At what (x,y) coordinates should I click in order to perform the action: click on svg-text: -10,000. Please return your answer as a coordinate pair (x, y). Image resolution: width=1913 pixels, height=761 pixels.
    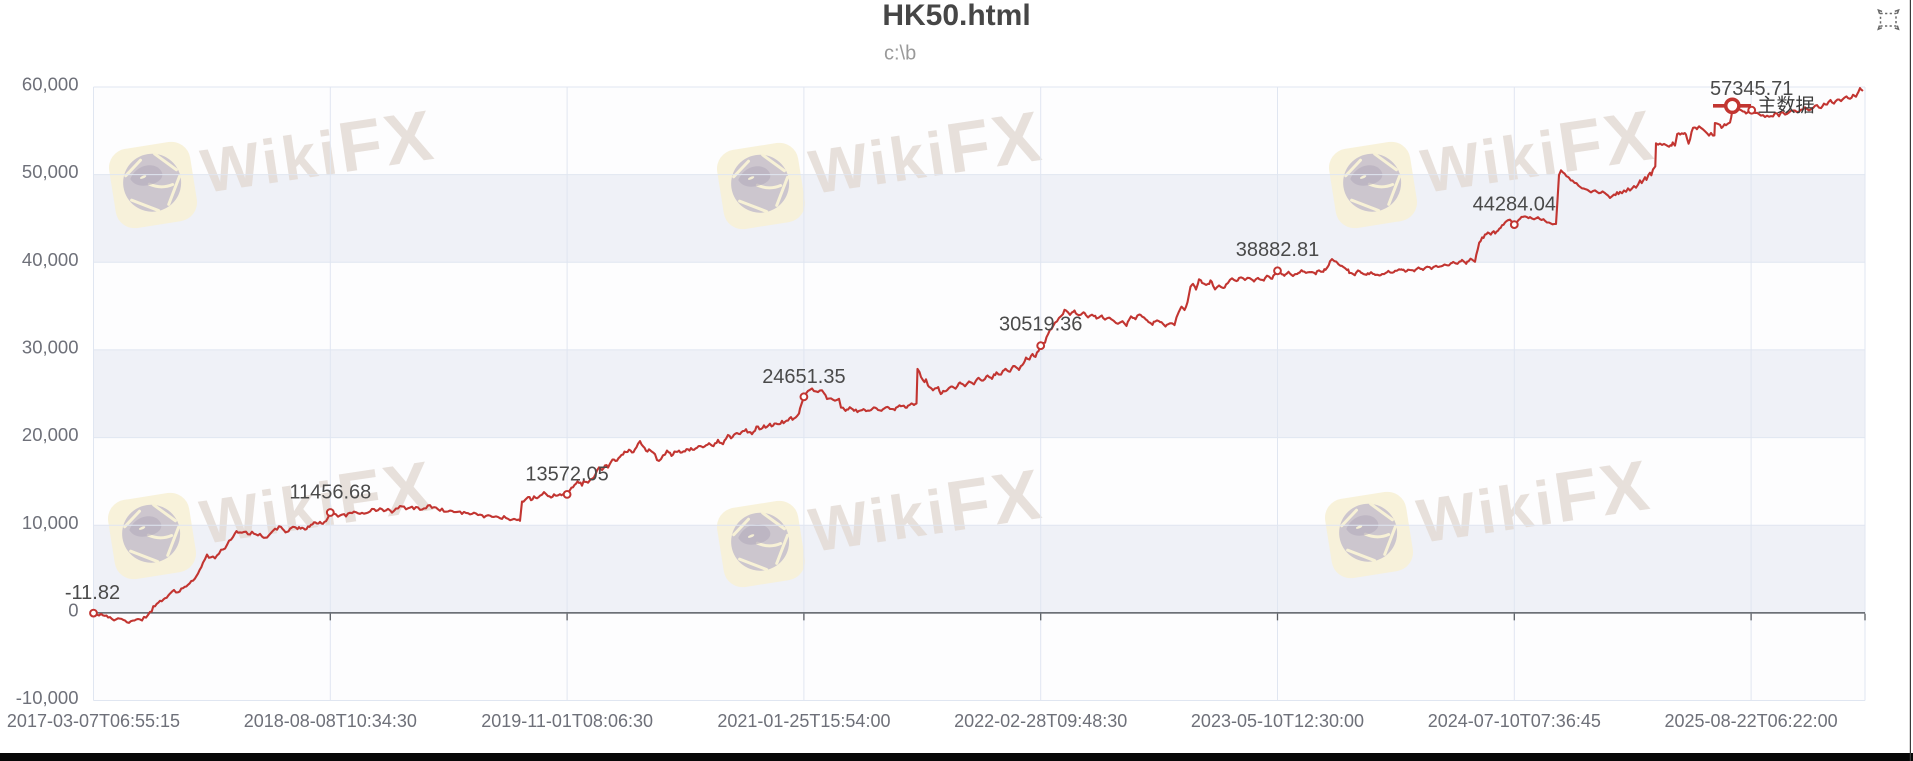
    Looking at the image, I should click on (47, 697).